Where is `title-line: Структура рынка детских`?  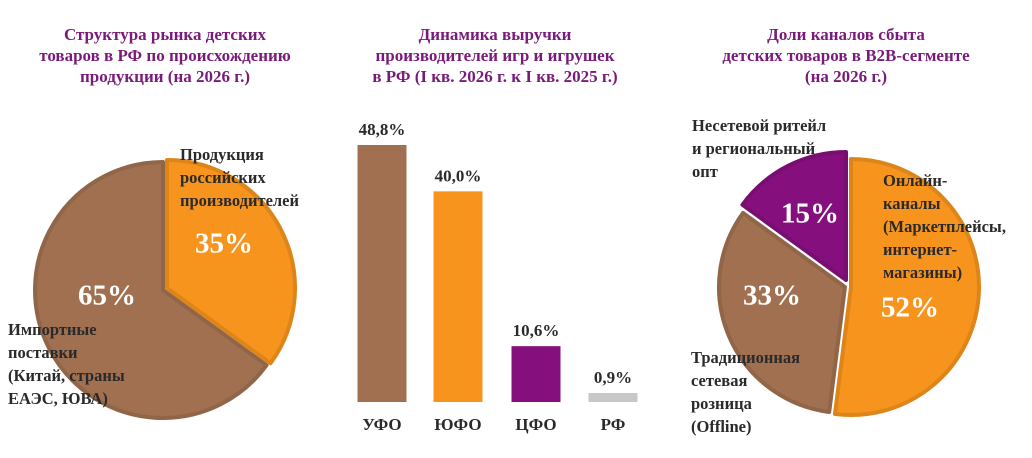 title-line: Структура рынка детских is located at coordinates (165, 34).